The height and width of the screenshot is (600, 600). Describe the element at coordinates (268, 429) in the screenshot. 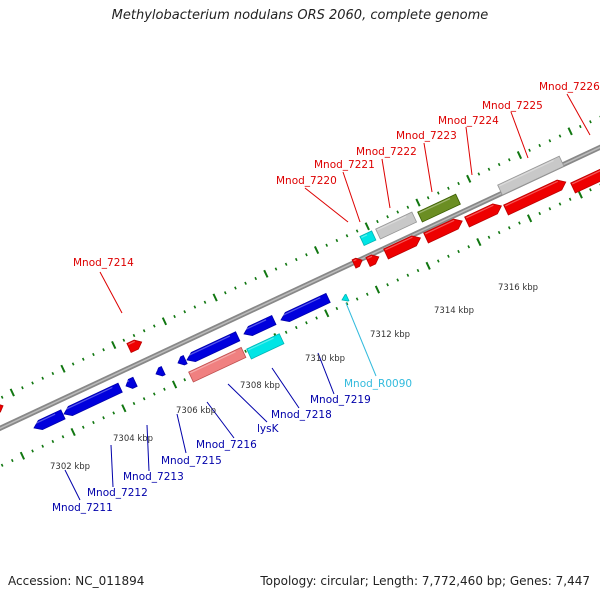

I see `gene-label-lysk: lysK` at that location.